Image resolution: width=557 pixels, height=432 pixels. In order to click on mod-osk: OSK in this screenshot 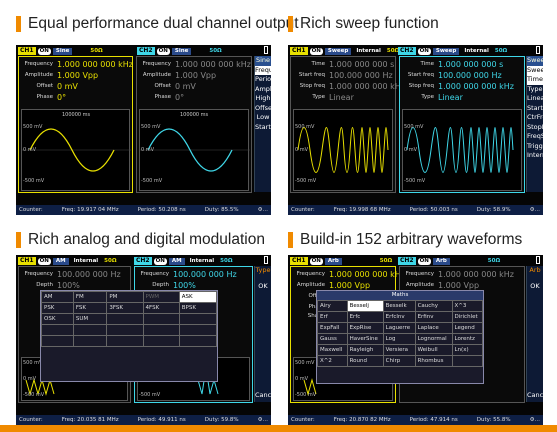, I will do `click(57, 319)`.